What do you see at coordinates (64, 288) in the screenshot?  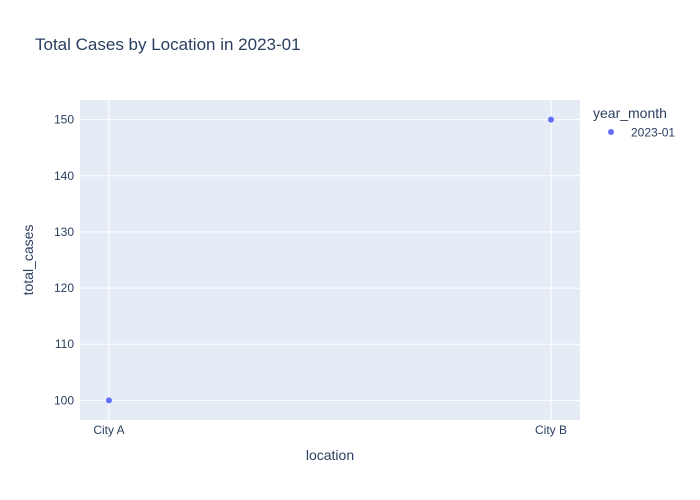 I see `y-tick-label: 120` at bounding box center [64, 288].